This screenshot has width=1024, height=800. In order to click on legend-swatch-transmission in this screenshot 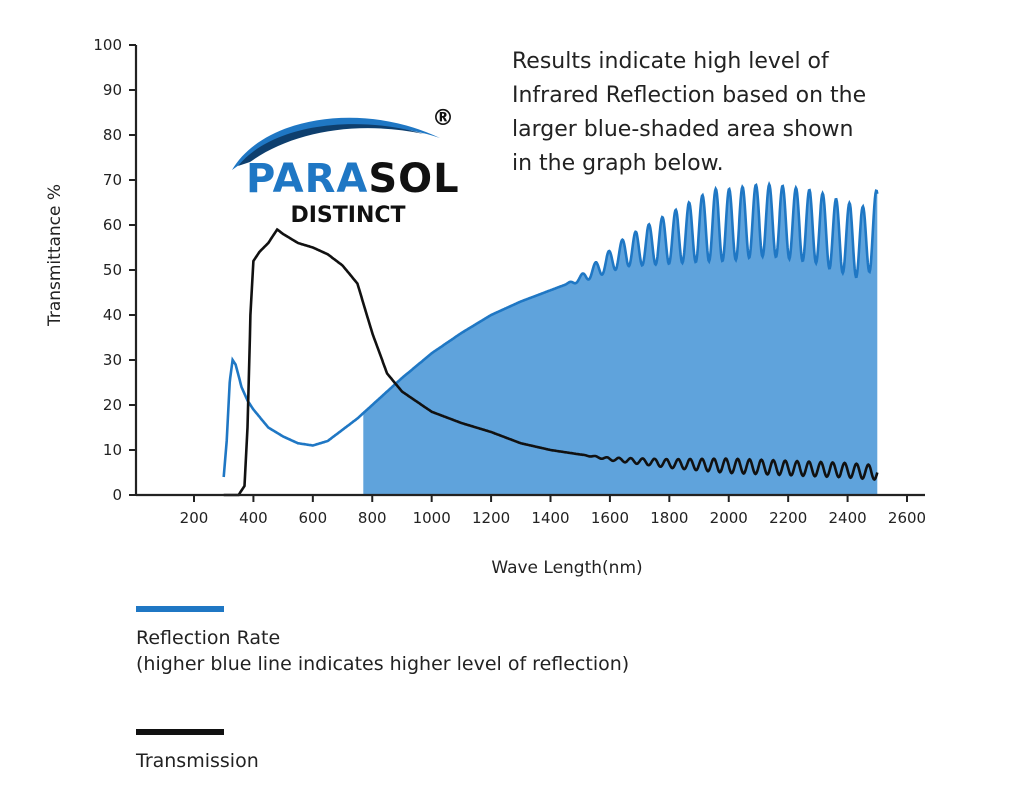, I will do `click(180, 732)`.